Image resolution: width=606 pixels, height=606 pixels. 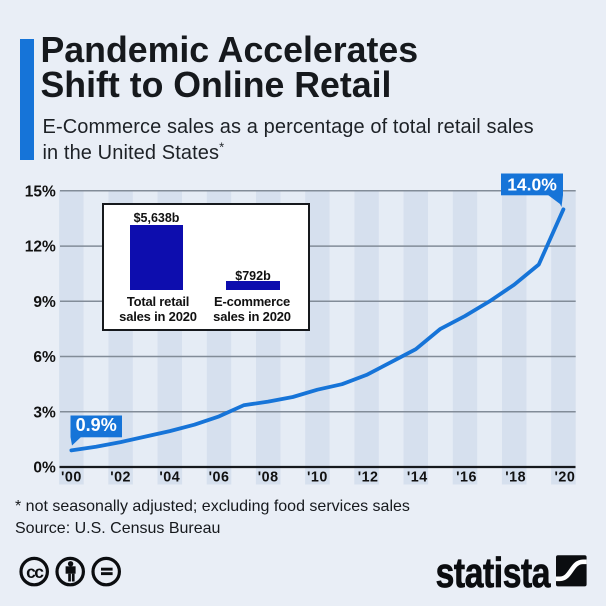 I want to click on svg-text: '14, so click(x=417, y=478).